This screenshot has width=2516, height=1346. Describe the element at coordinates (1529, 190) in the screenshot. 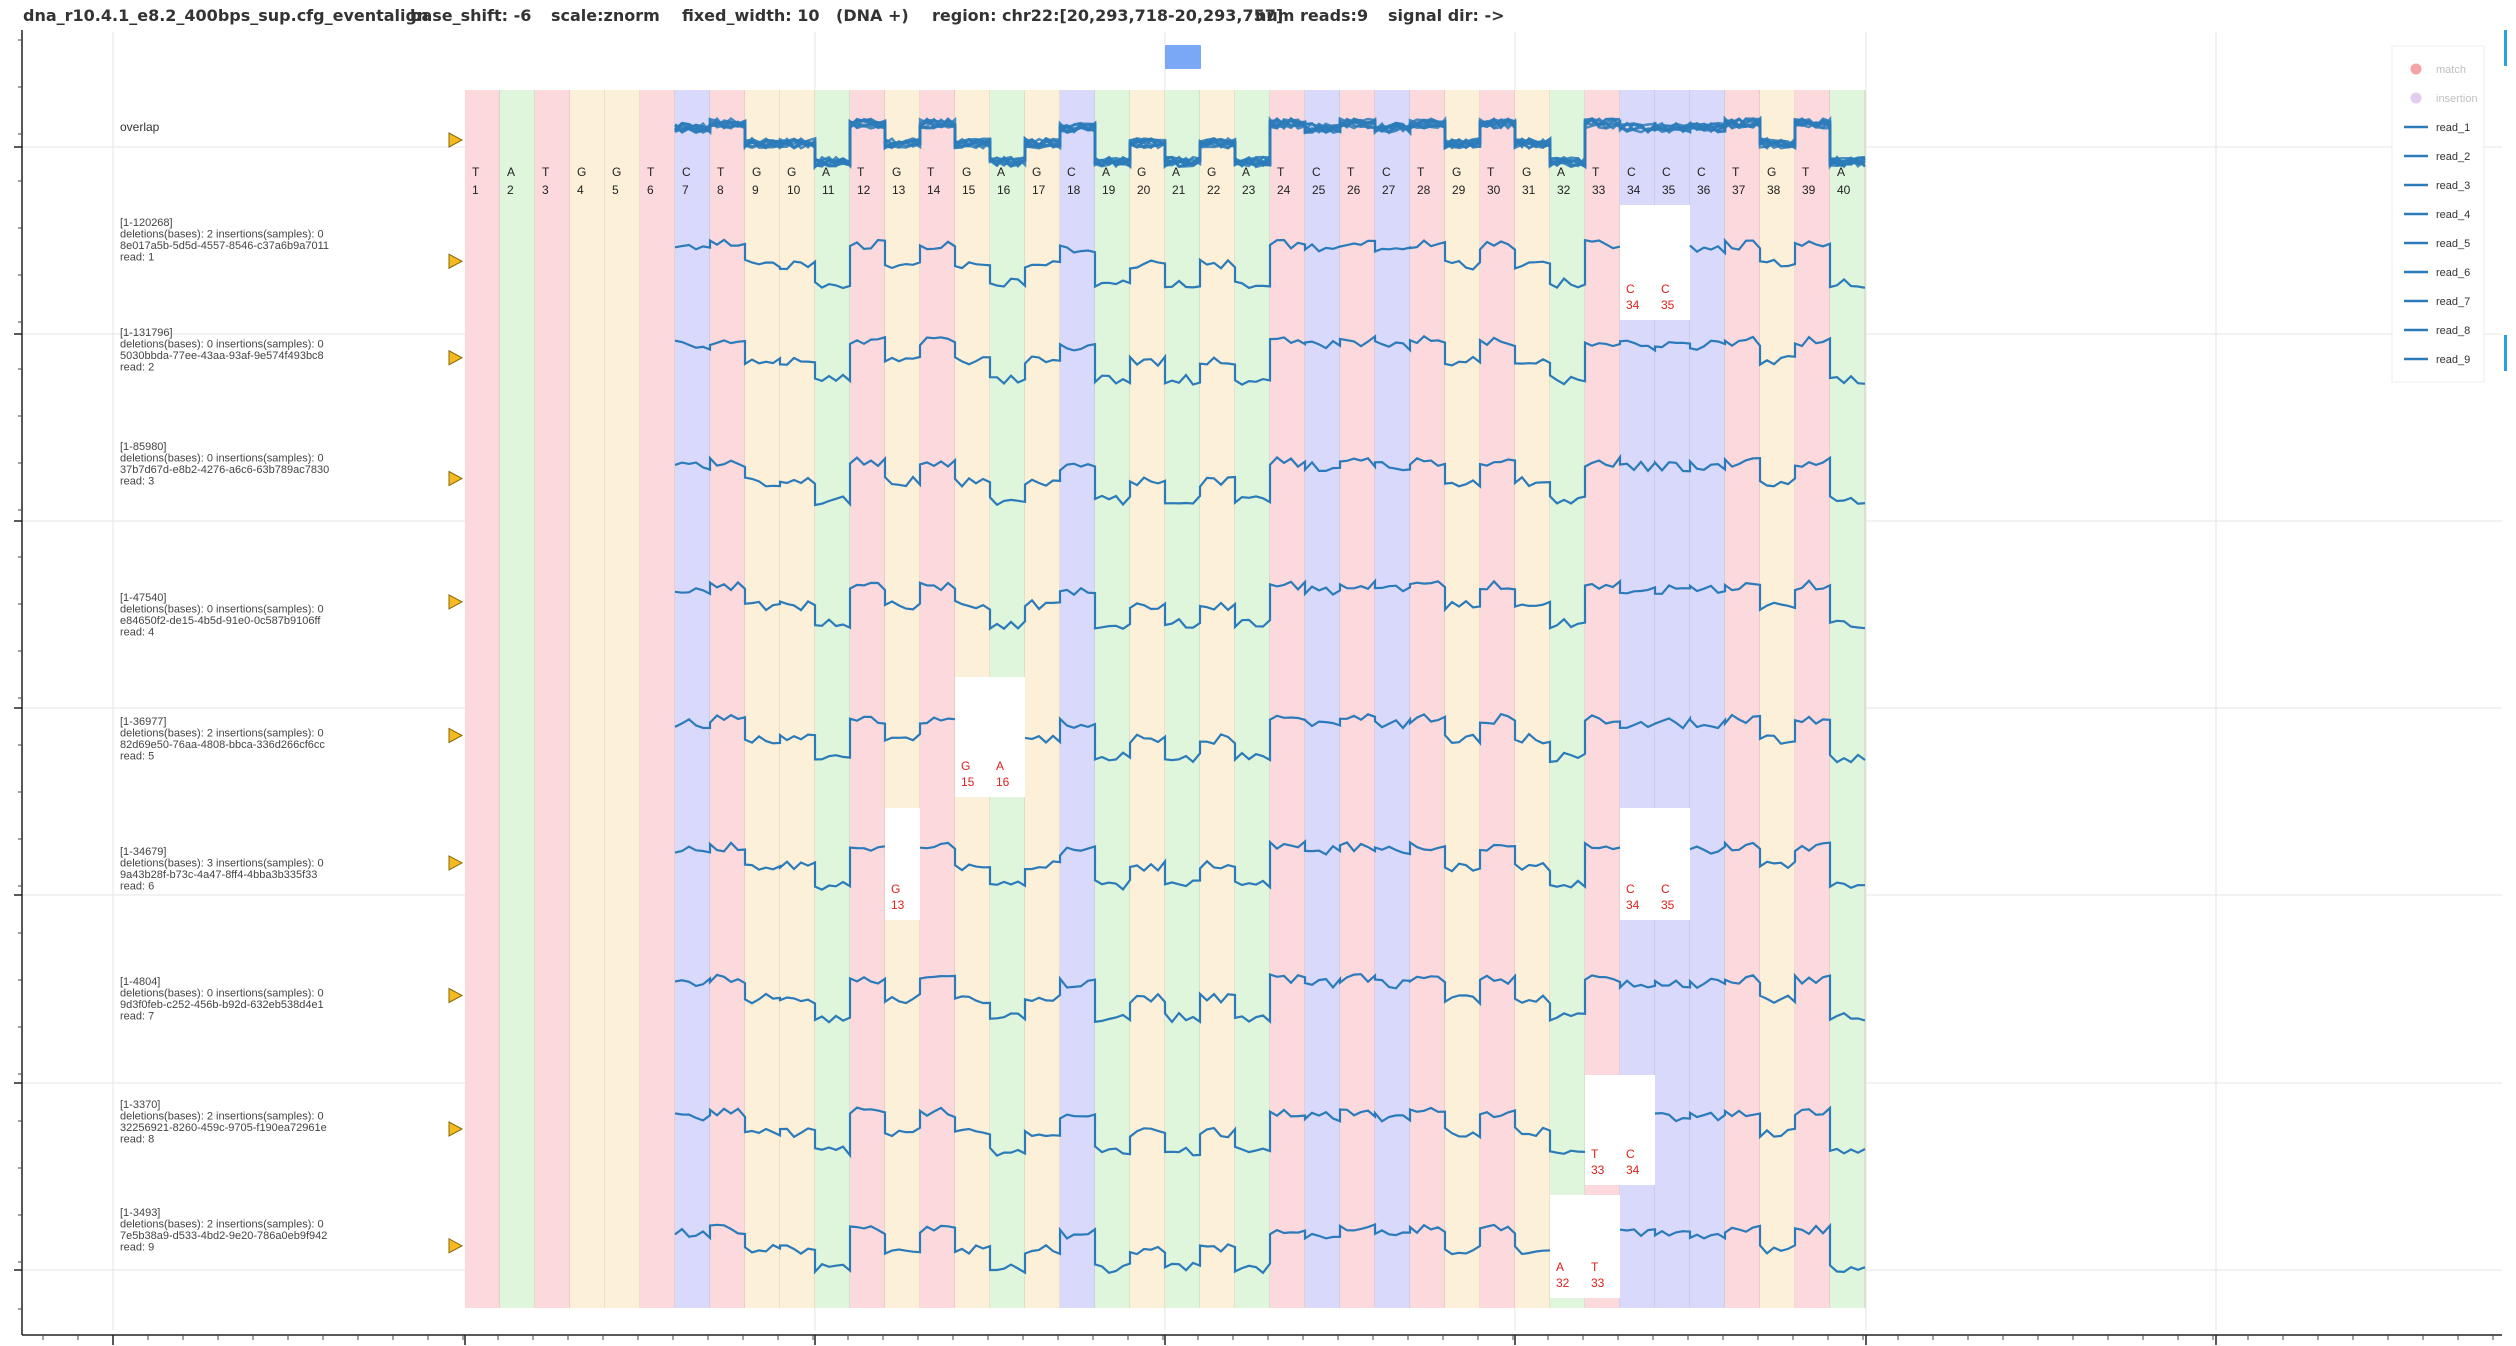

I see `position-number-label: 31` at that location.